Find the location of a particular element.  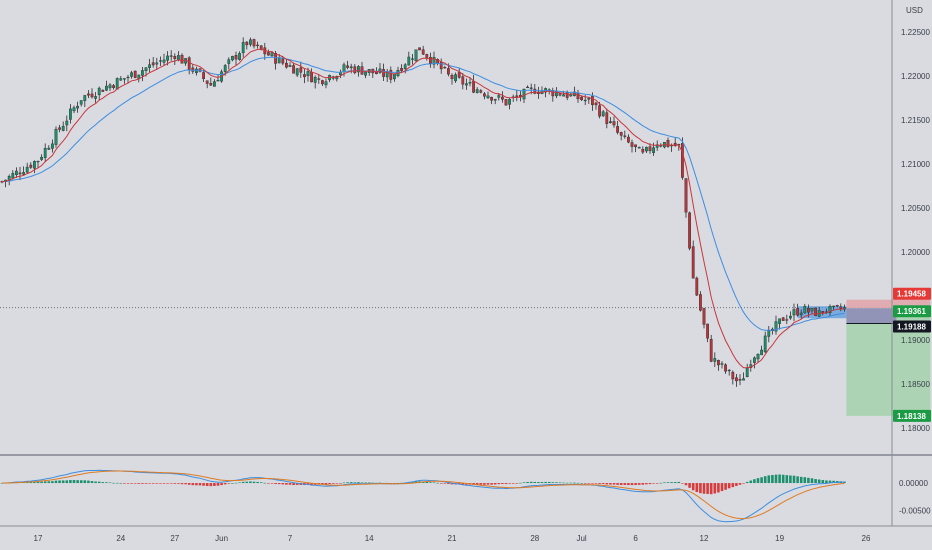

stop-loss-zone is located at coordinates (888, 304).